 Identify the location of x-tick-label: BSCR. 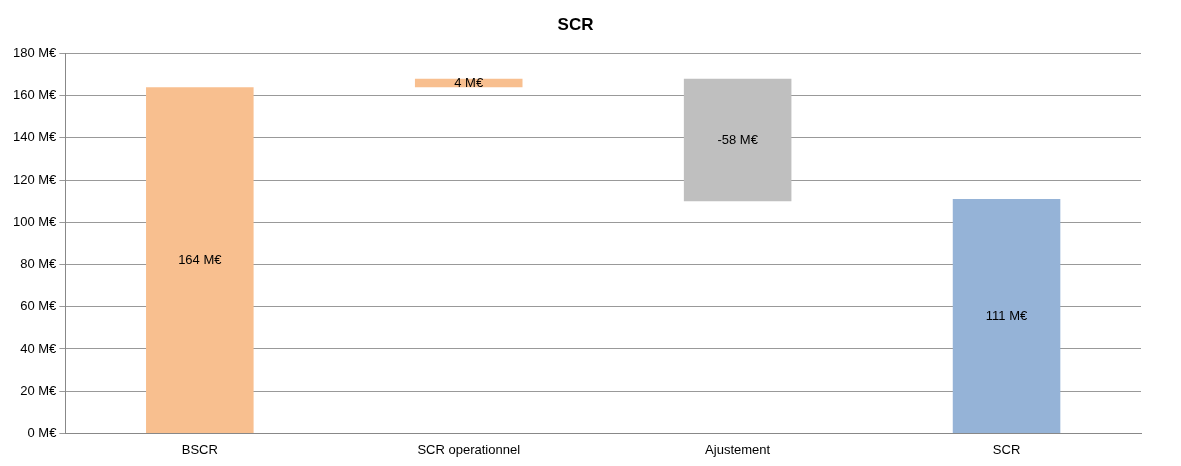
(199, 449).